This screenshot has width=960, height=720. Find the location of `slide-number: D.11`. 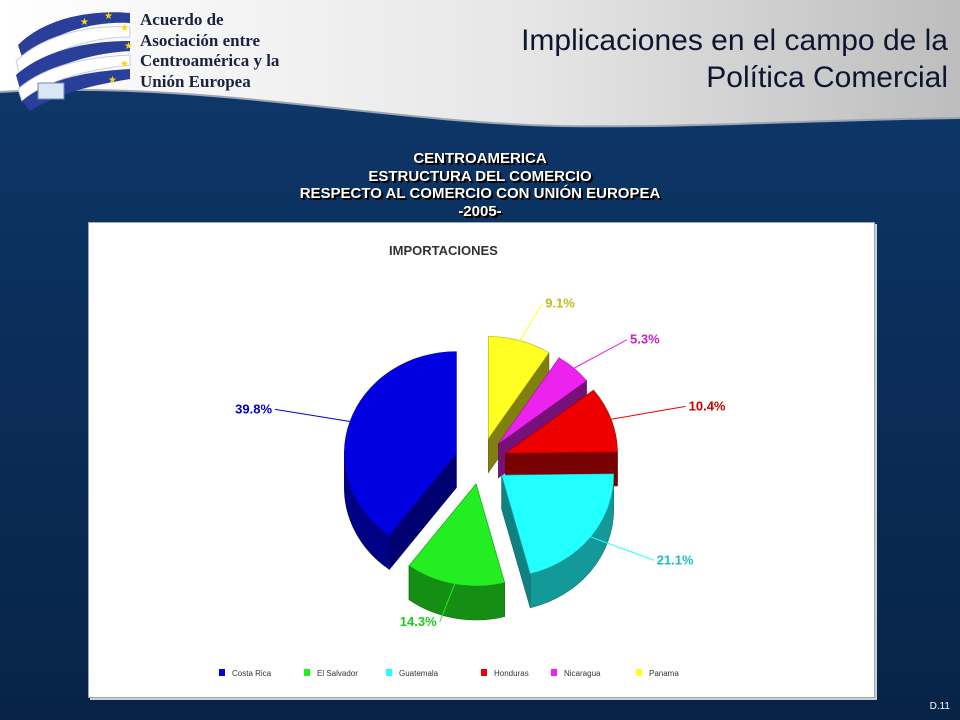

slide-number: D.11 is located at coordinates (939, 706).